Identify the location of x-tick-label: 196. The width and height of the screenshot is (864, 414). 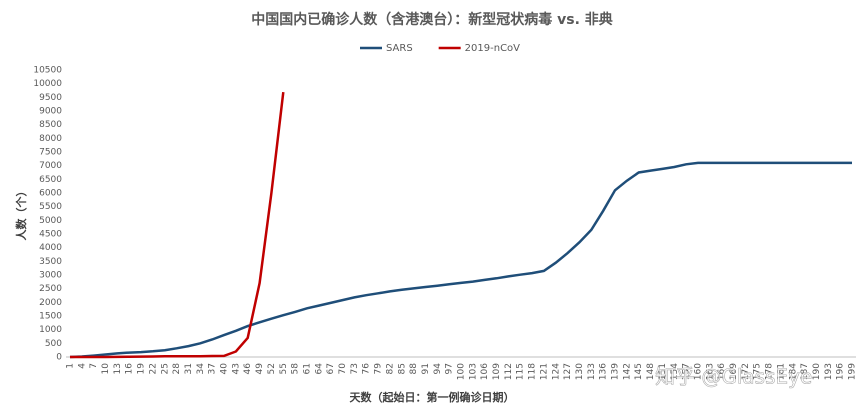
(841, 371).